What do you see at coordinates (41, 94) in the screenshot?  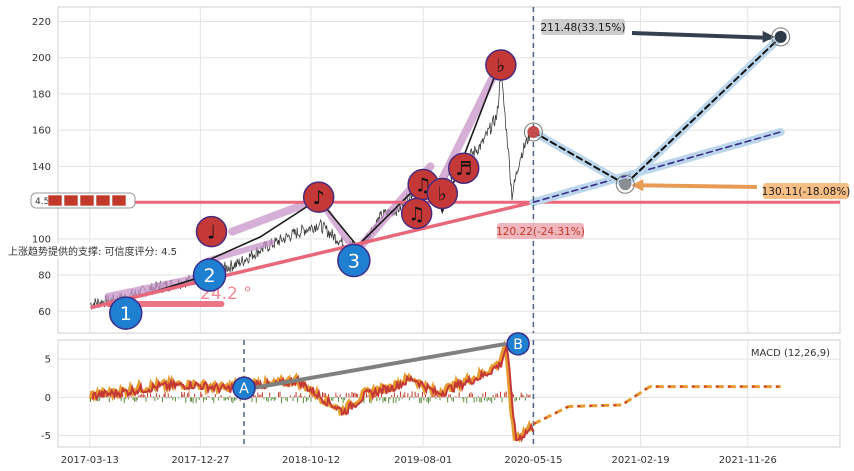 I see `price-y-tick-label: 180` at bounding box center [41, 94].